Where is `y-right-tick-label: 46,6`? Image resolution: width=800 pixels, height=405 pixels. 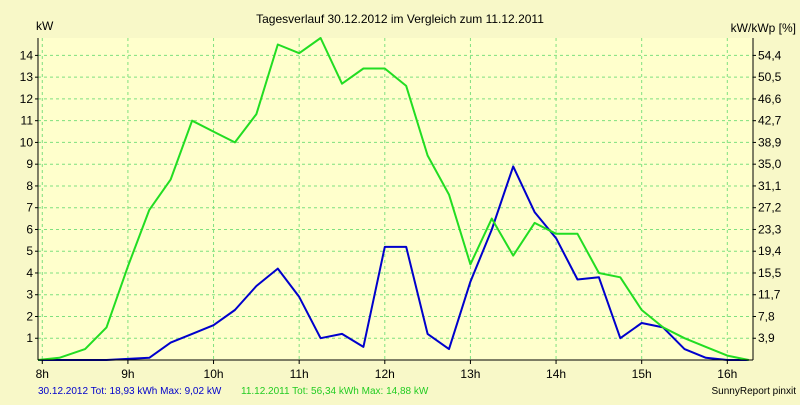 y-right-tick-label: 46,6 is located at coordinates (770, 99).